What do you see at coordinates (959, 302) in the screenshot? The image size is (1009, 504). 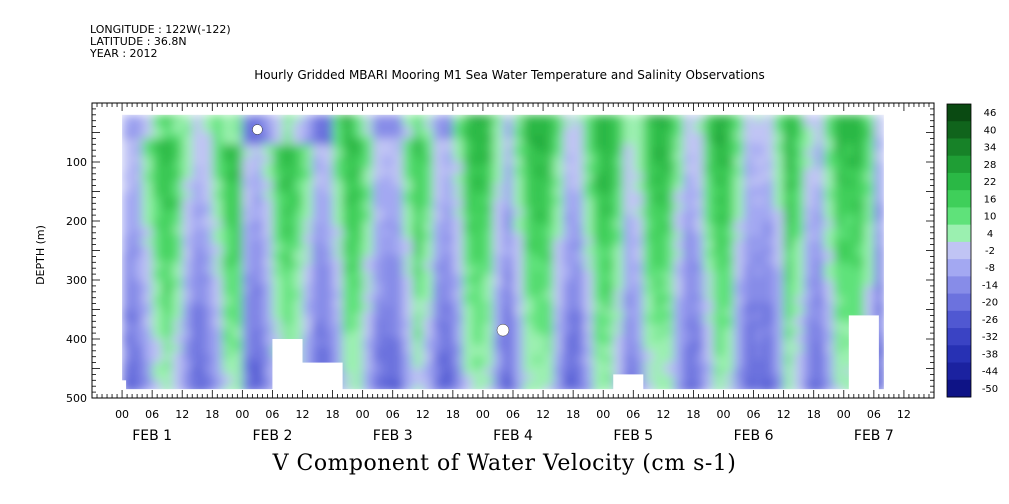 I see `colorbar-swatch` at bounding box center [959, 302].